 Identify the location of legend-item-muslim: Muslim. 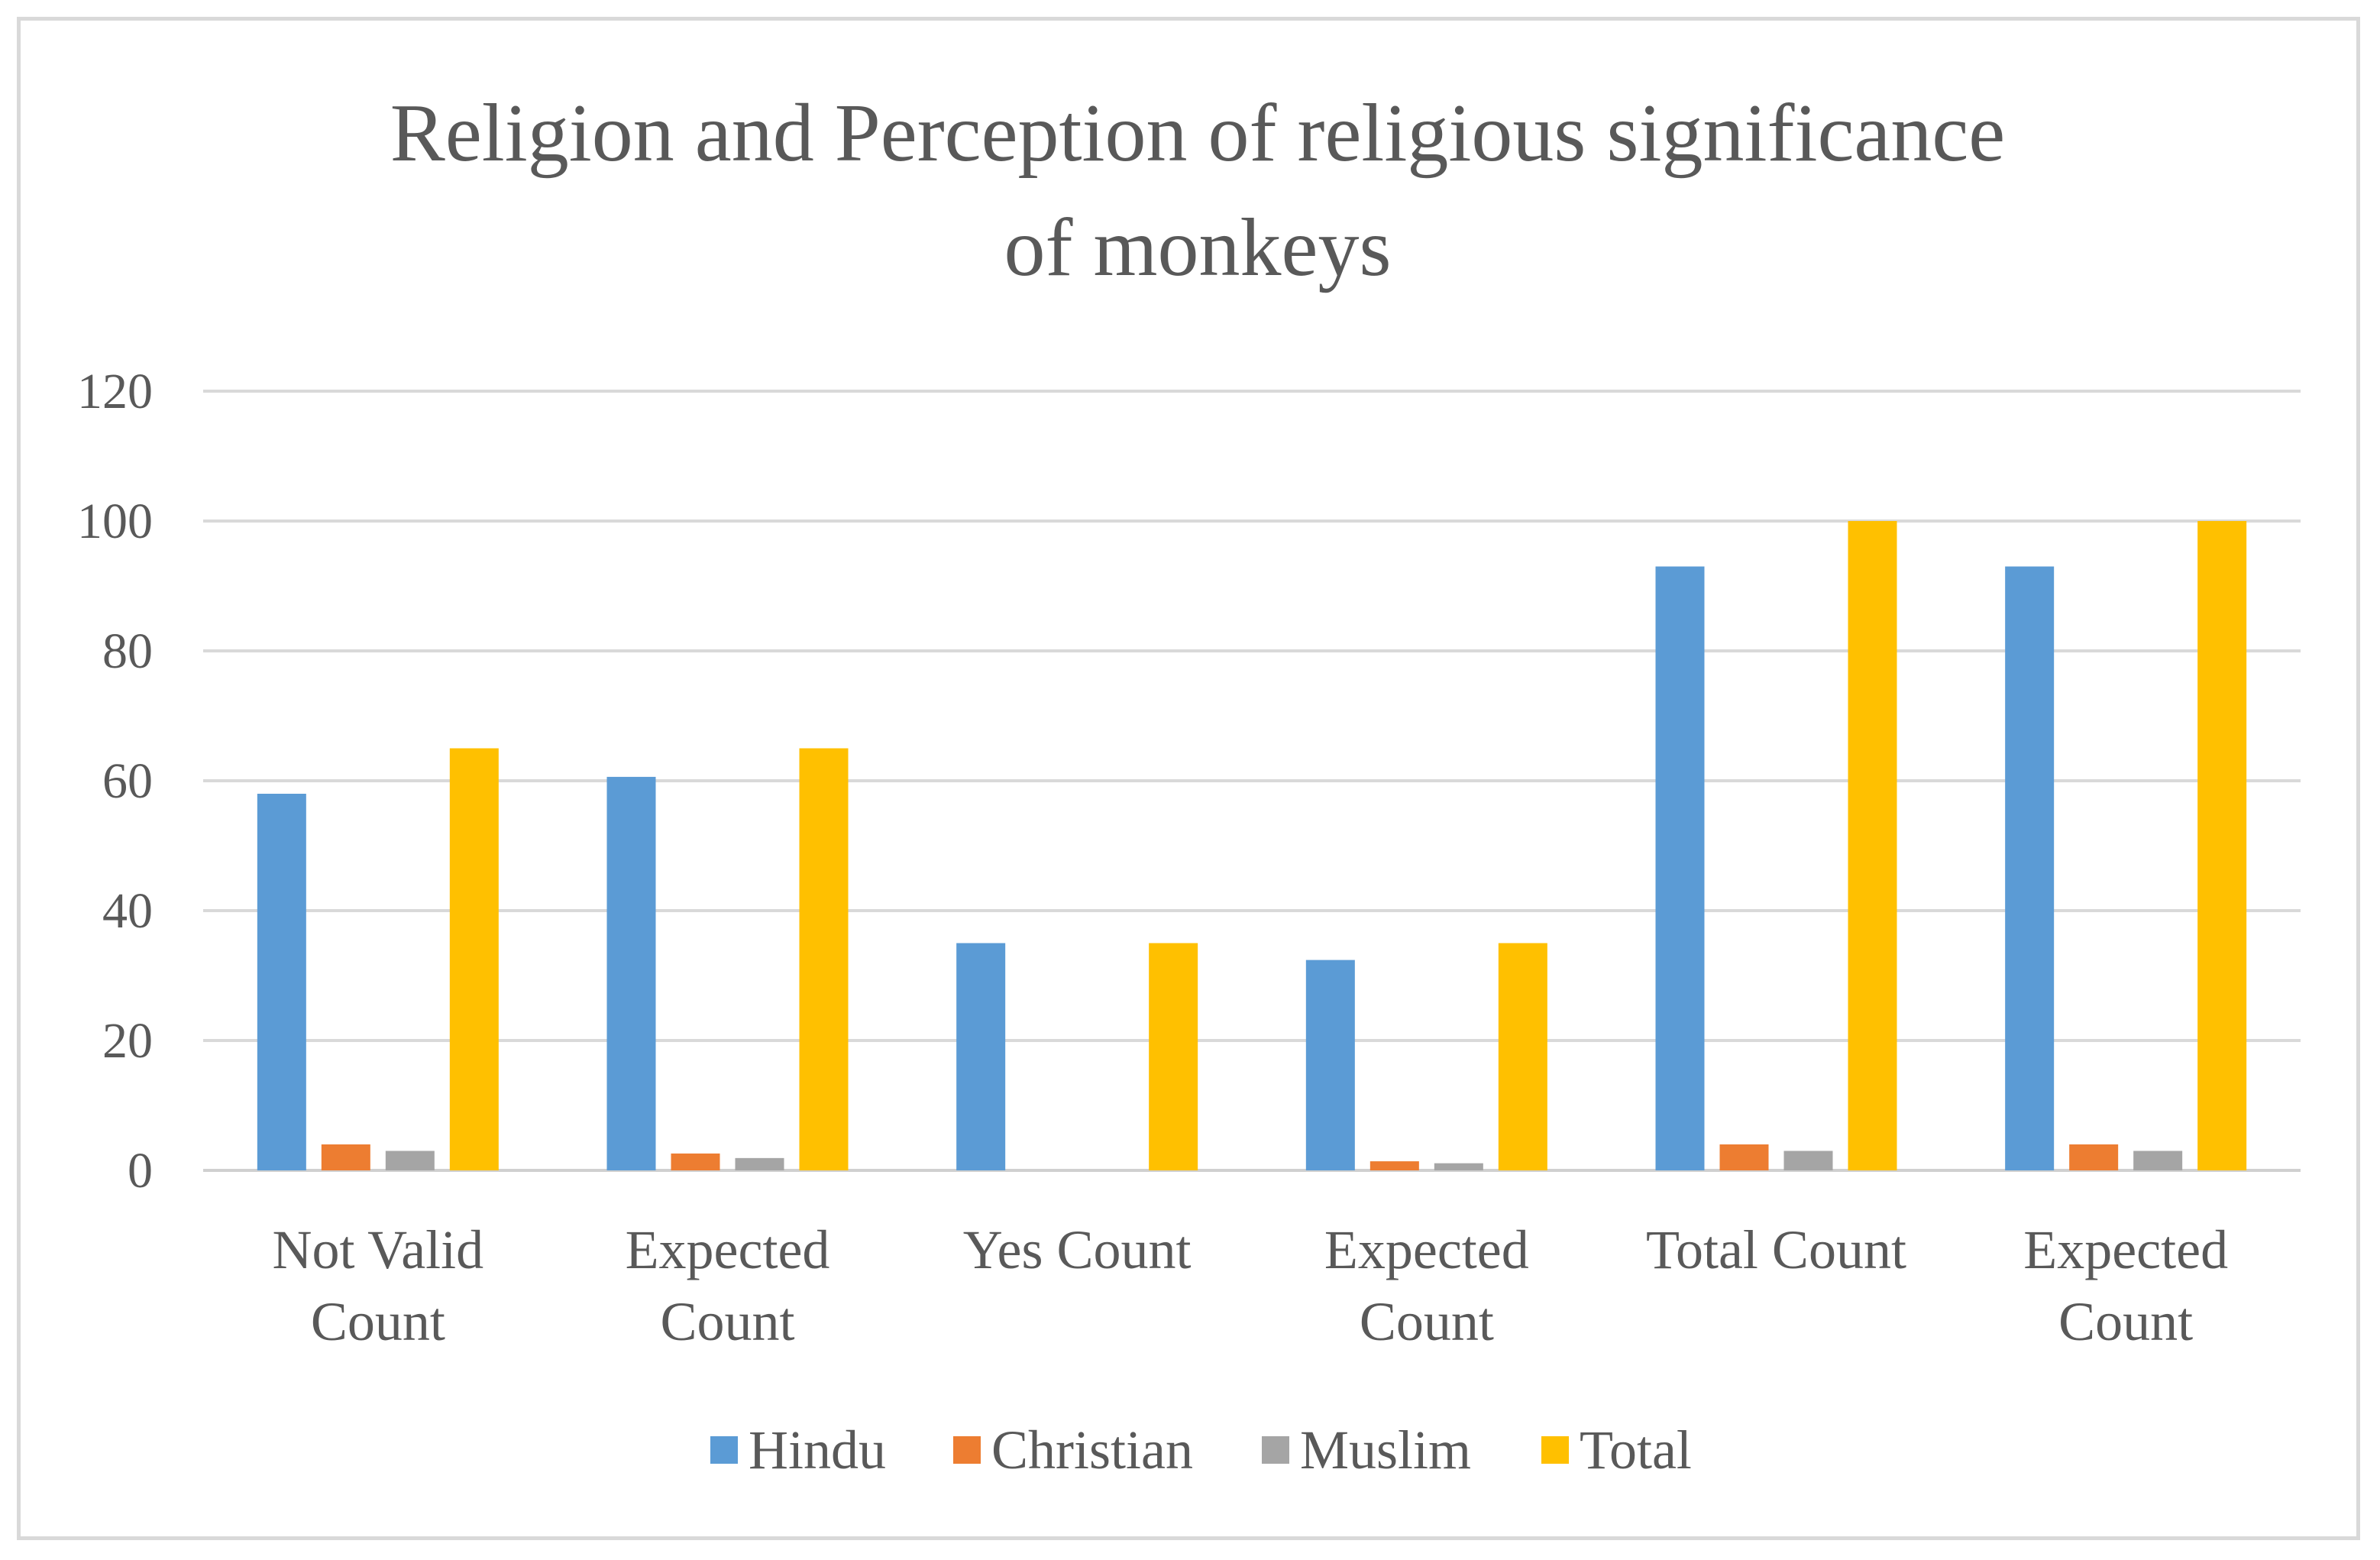
(1366, 1450).